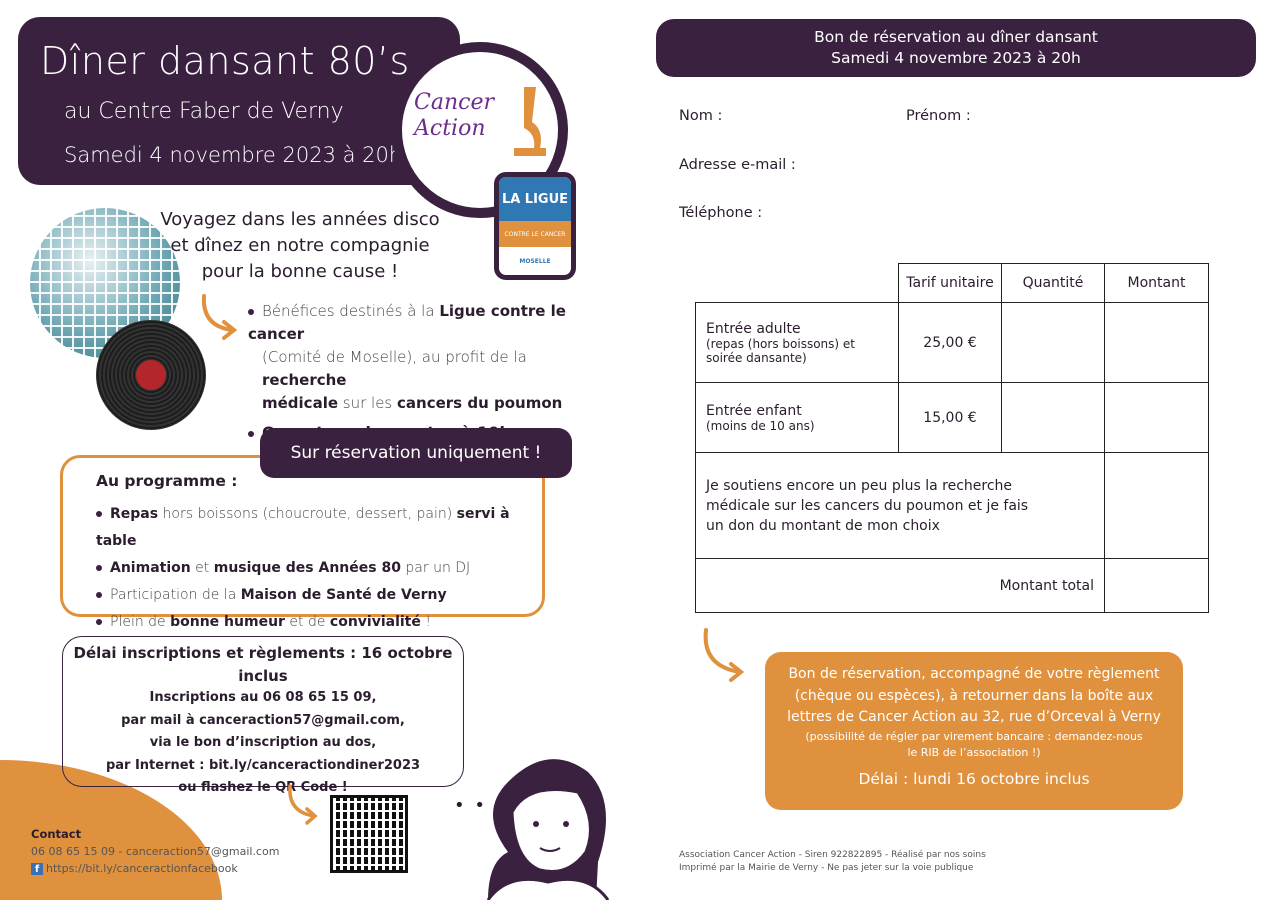 The height and width of the screenshot is (900, 1272). I want to click on ligue-logo: LA LIGUE CONTRE LE CANCER MOSELLE, so click(535, 226).